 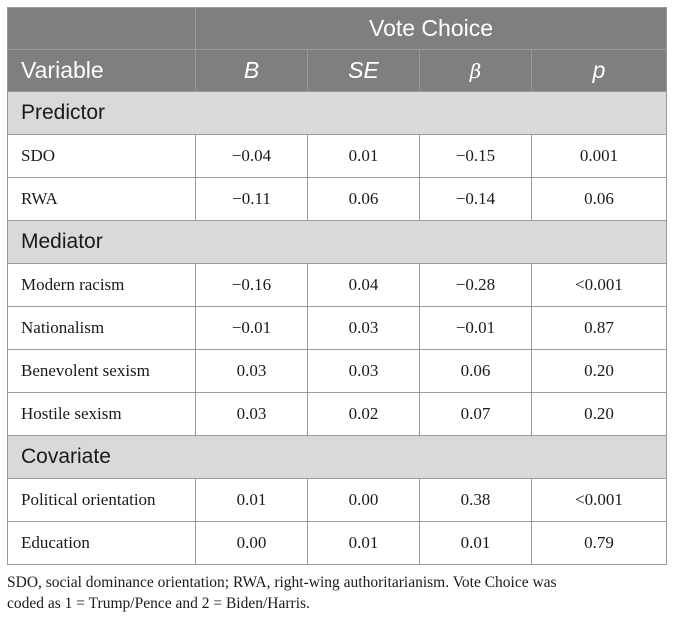 I want to click on b-column-header: B, so click(x=251, y=70).